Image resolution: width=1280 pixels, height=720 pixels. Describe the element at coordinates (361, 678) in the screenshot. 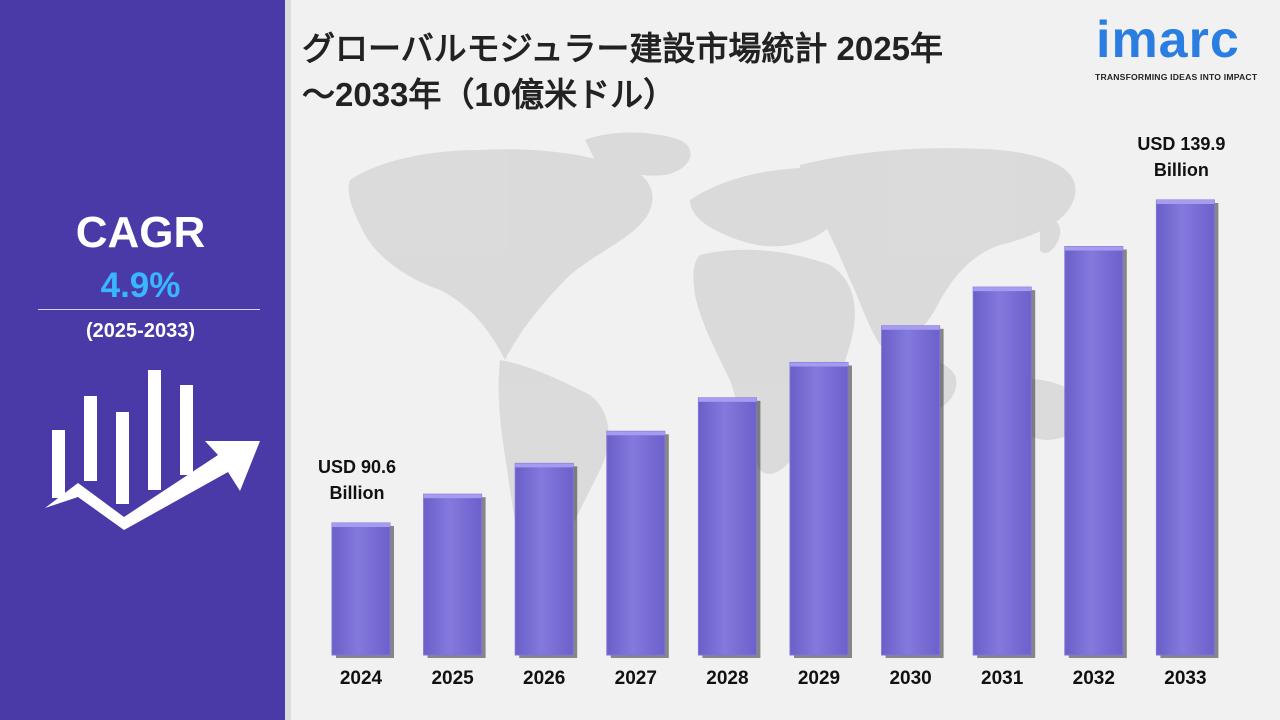

I see `x-tick-label-2024: 2024` at that location.